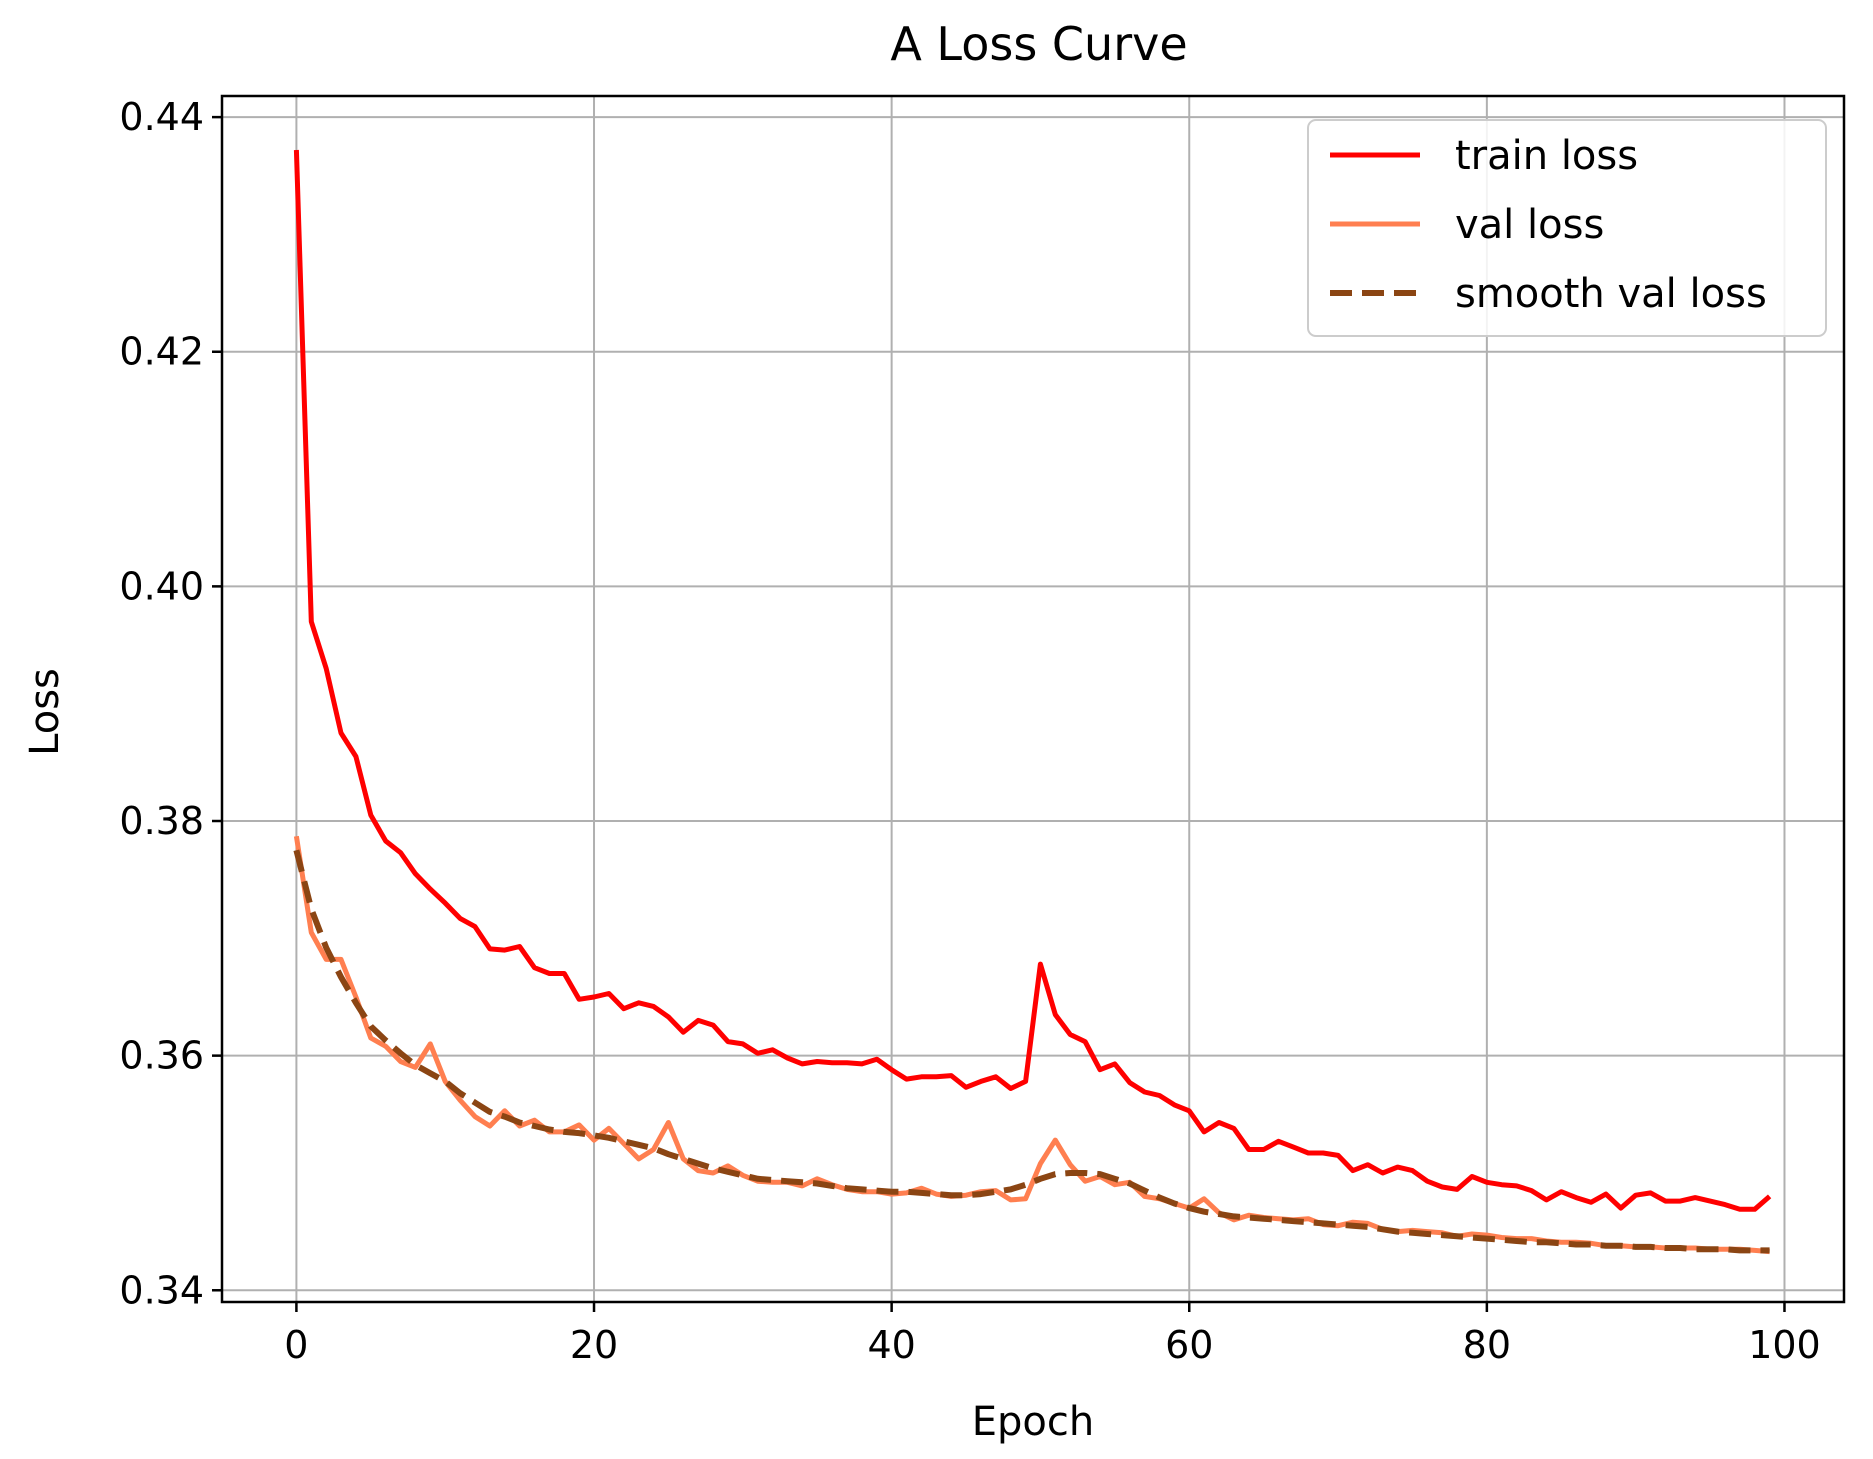 The image size is (1873, 1459). What do you see at coordinates (1052, 1334) in the screenshot?
I see `x-axis-ticks: 0 20 40 60 80 100` at bounding box center [1052, 1334].